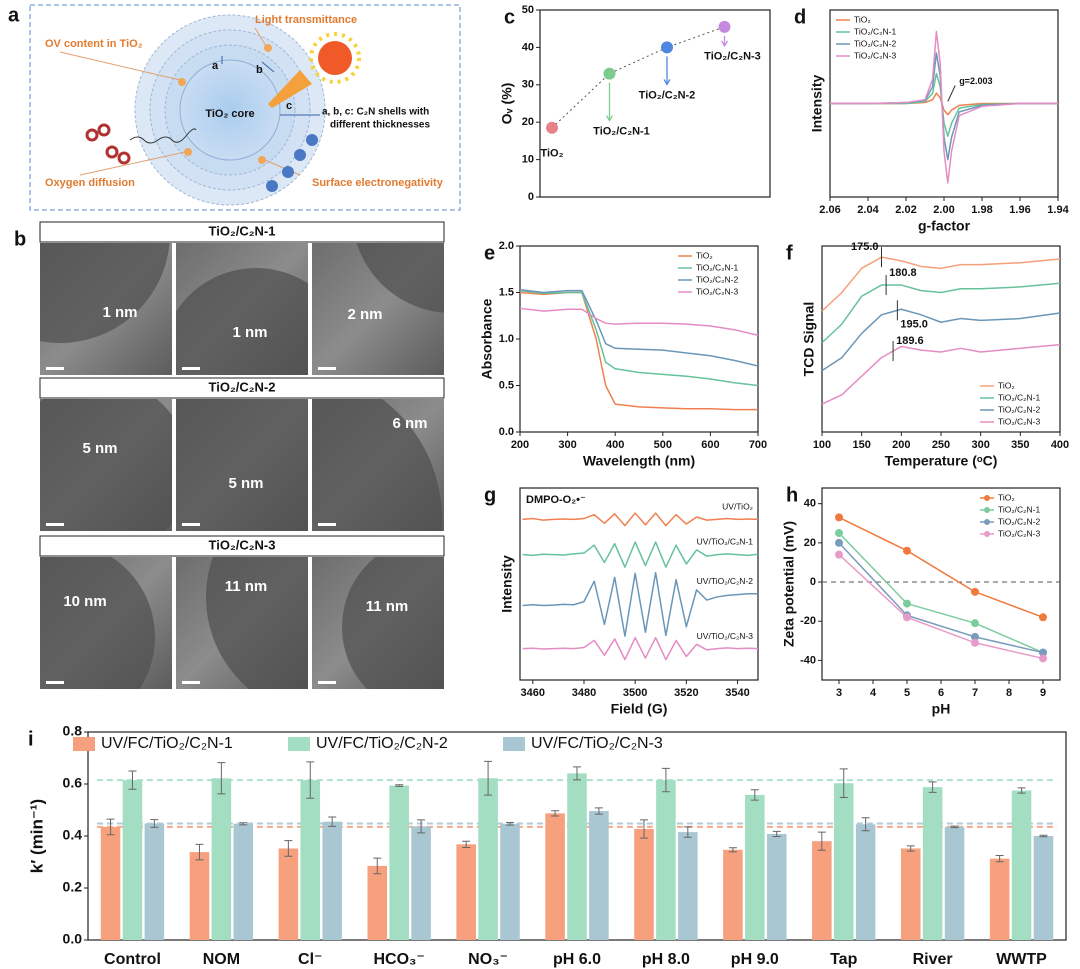 The image size is (1080, 969). Describe the element at coordinates (180, 101) in the screenshot. I see `leaders` at that location.